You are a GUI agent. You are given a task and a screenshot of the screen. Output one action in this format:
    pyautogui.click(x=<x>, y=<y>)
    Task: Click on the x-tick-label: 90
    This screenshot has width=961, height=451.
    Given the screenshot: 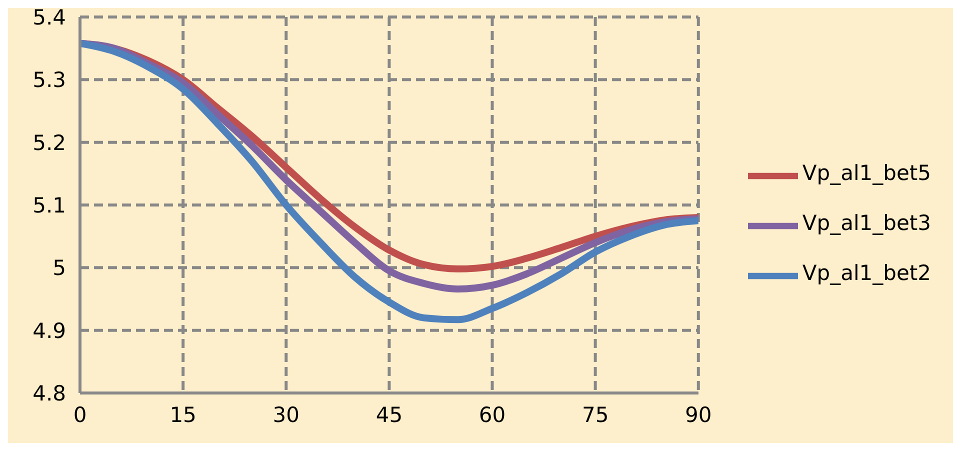 What is the action you would take?
    pyautogui.click(x=698, y=414)
    